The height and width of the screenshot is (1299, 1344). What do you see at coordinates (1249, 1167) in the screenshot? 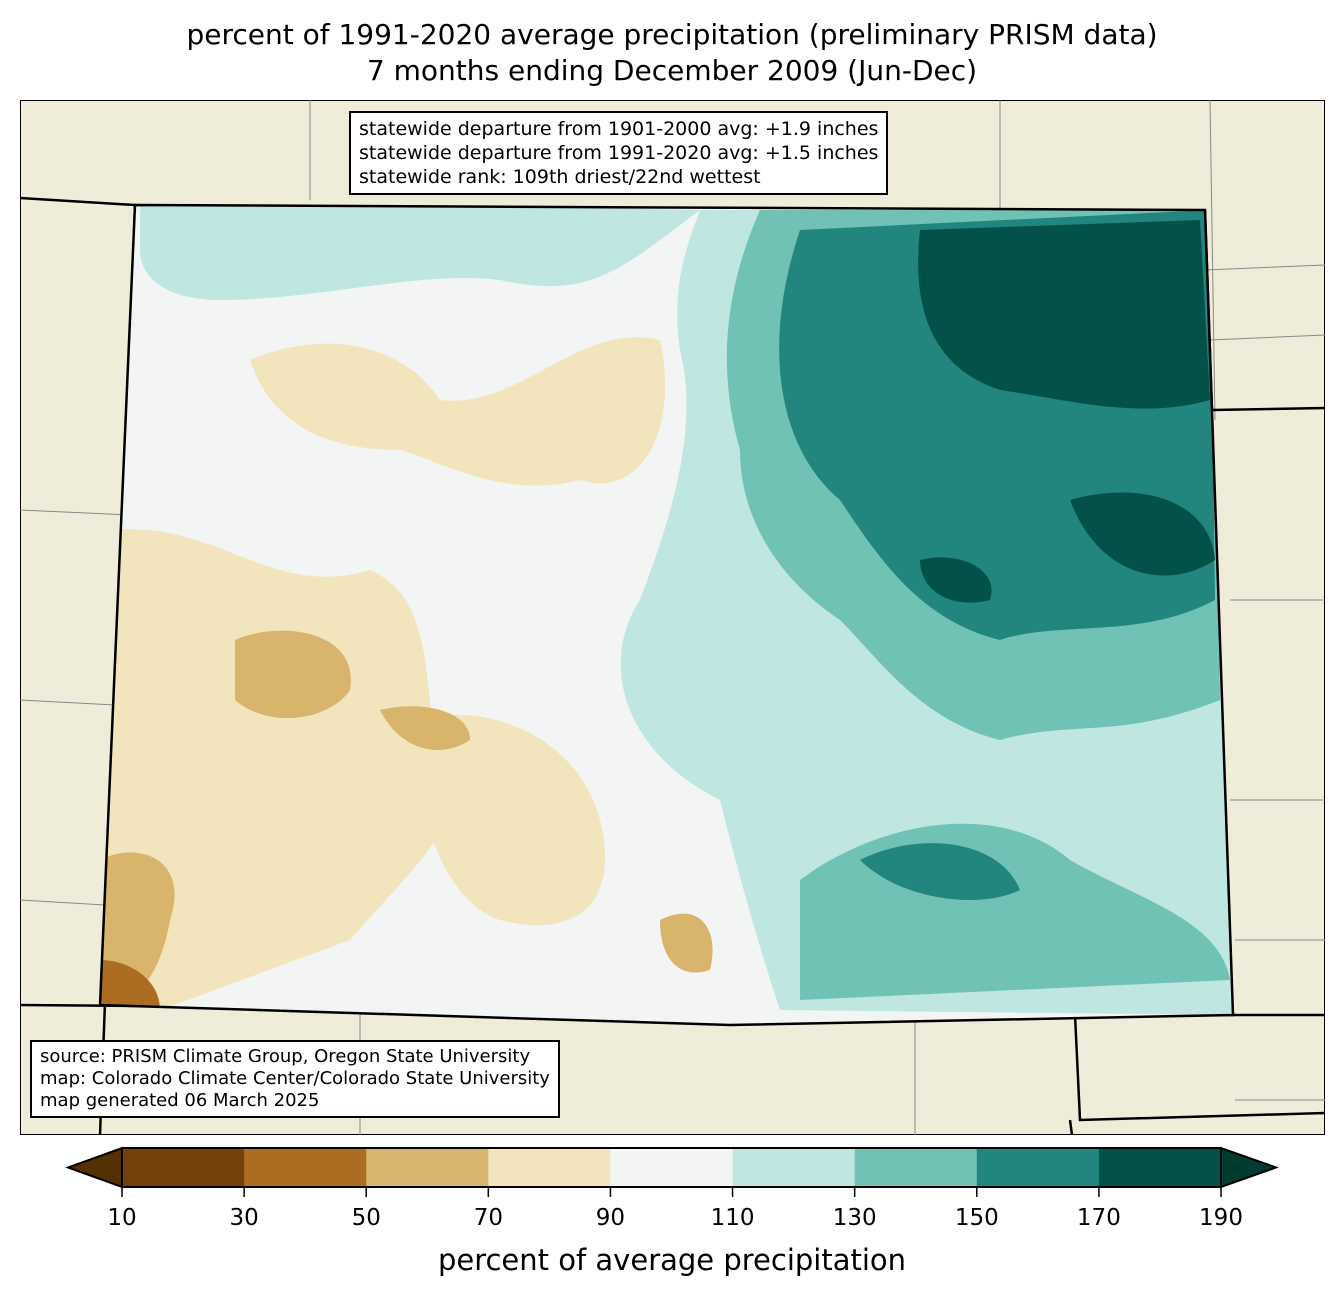
I see `colorbar-extend-high` at bounding box center [1249, 1167].